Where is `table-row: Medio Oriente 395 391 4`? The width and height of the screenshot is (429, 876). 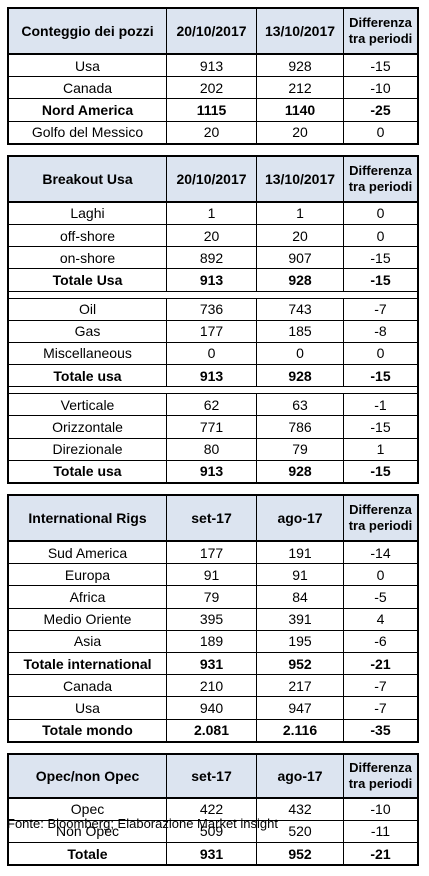
table-row: Medio Oriente 395 391 4 is located at coordinates (213, 618).